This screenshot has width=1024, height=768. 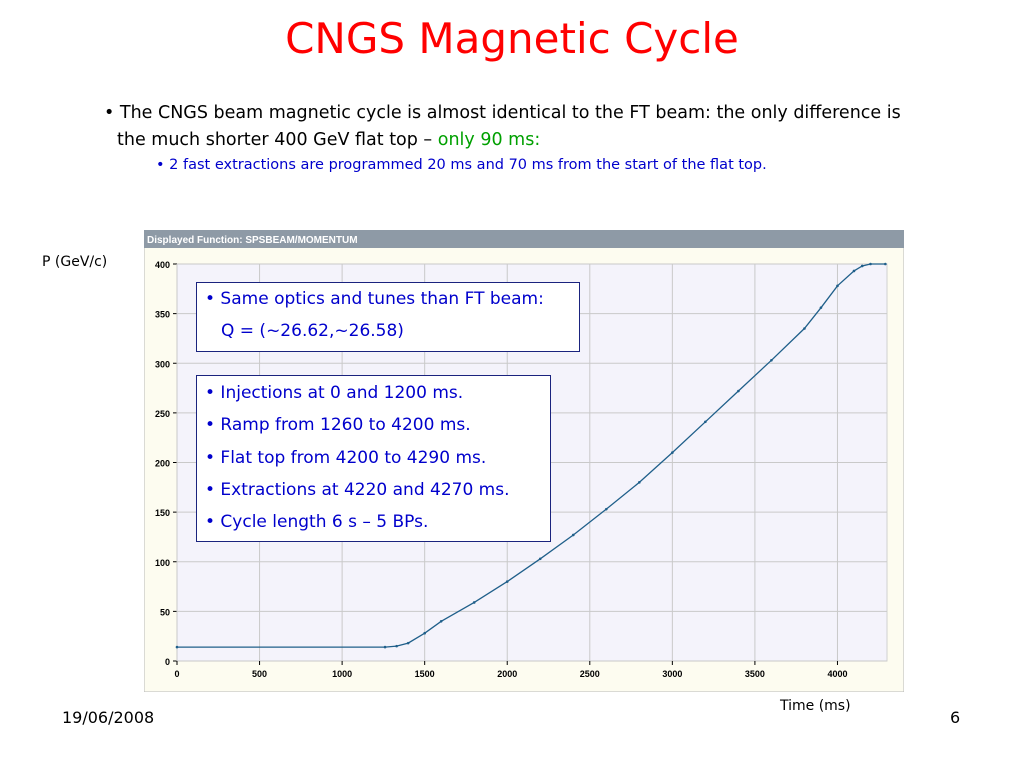 I want to click on y-tick-label: 350, so click(x=162, y=315).